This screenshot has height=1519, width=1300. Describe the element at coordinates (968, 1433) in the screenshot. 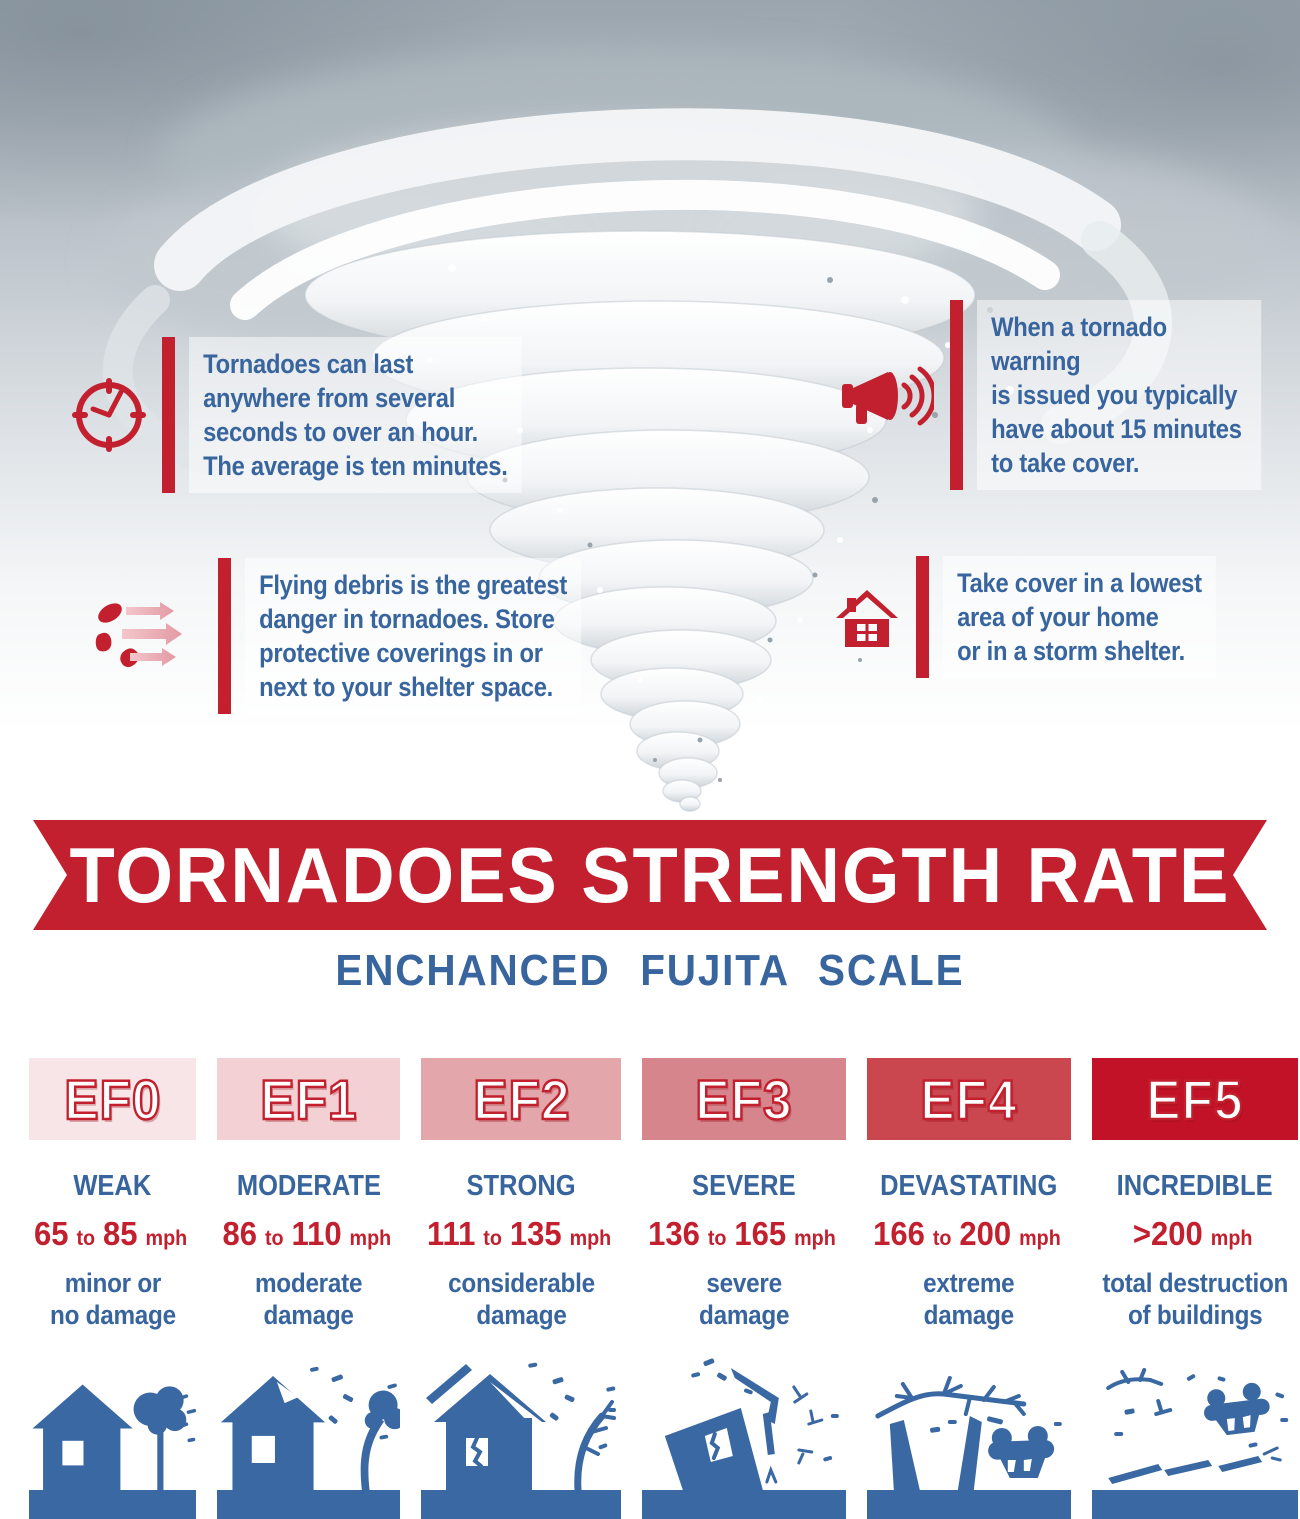

I see `ef4-collapsed-walls-car-illustration` at that location.